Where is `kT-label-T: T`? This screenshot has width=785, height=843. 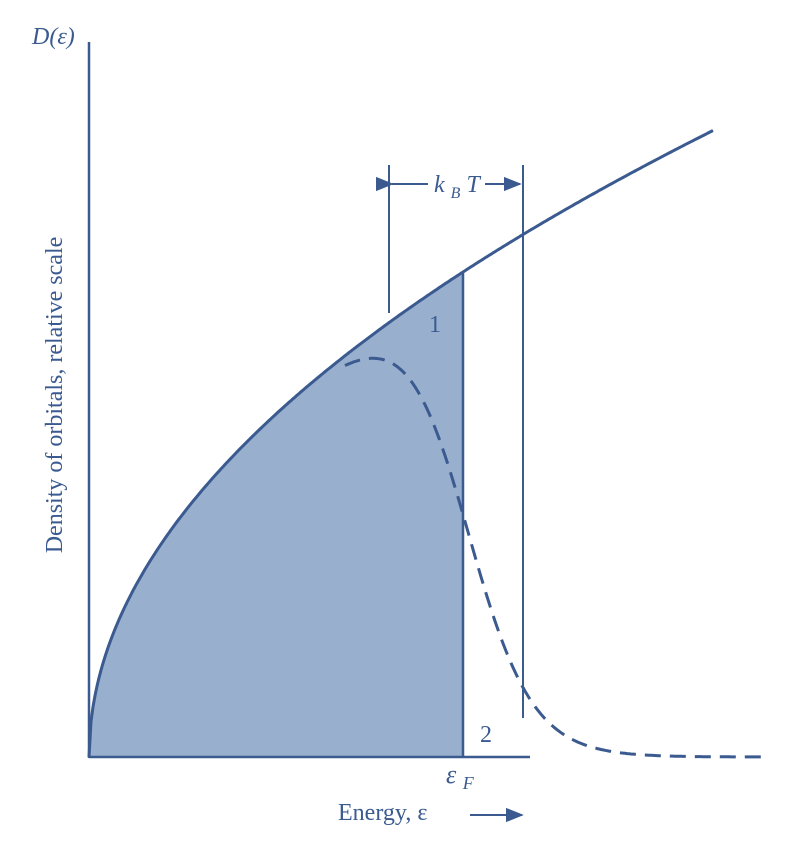 kT-label-T: T is located at coordinates (473, 185).